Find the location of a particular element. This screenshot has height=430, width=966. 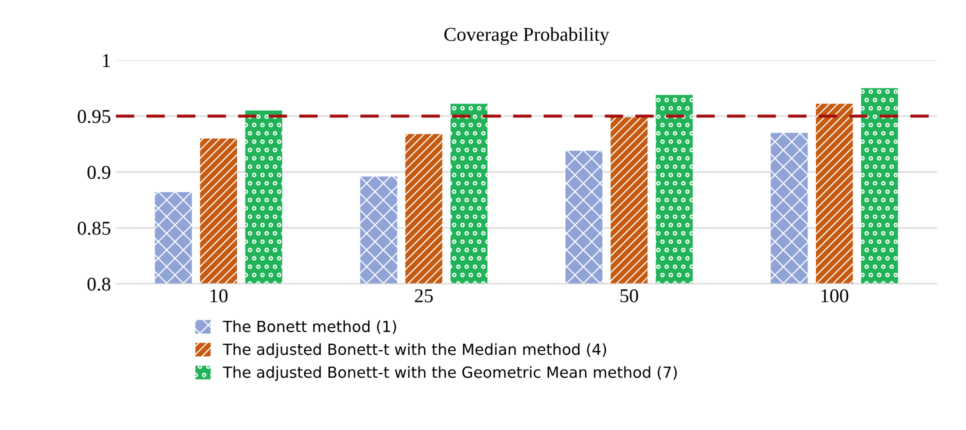

x-tick-label: 100 is located at coordinates (835, 295).